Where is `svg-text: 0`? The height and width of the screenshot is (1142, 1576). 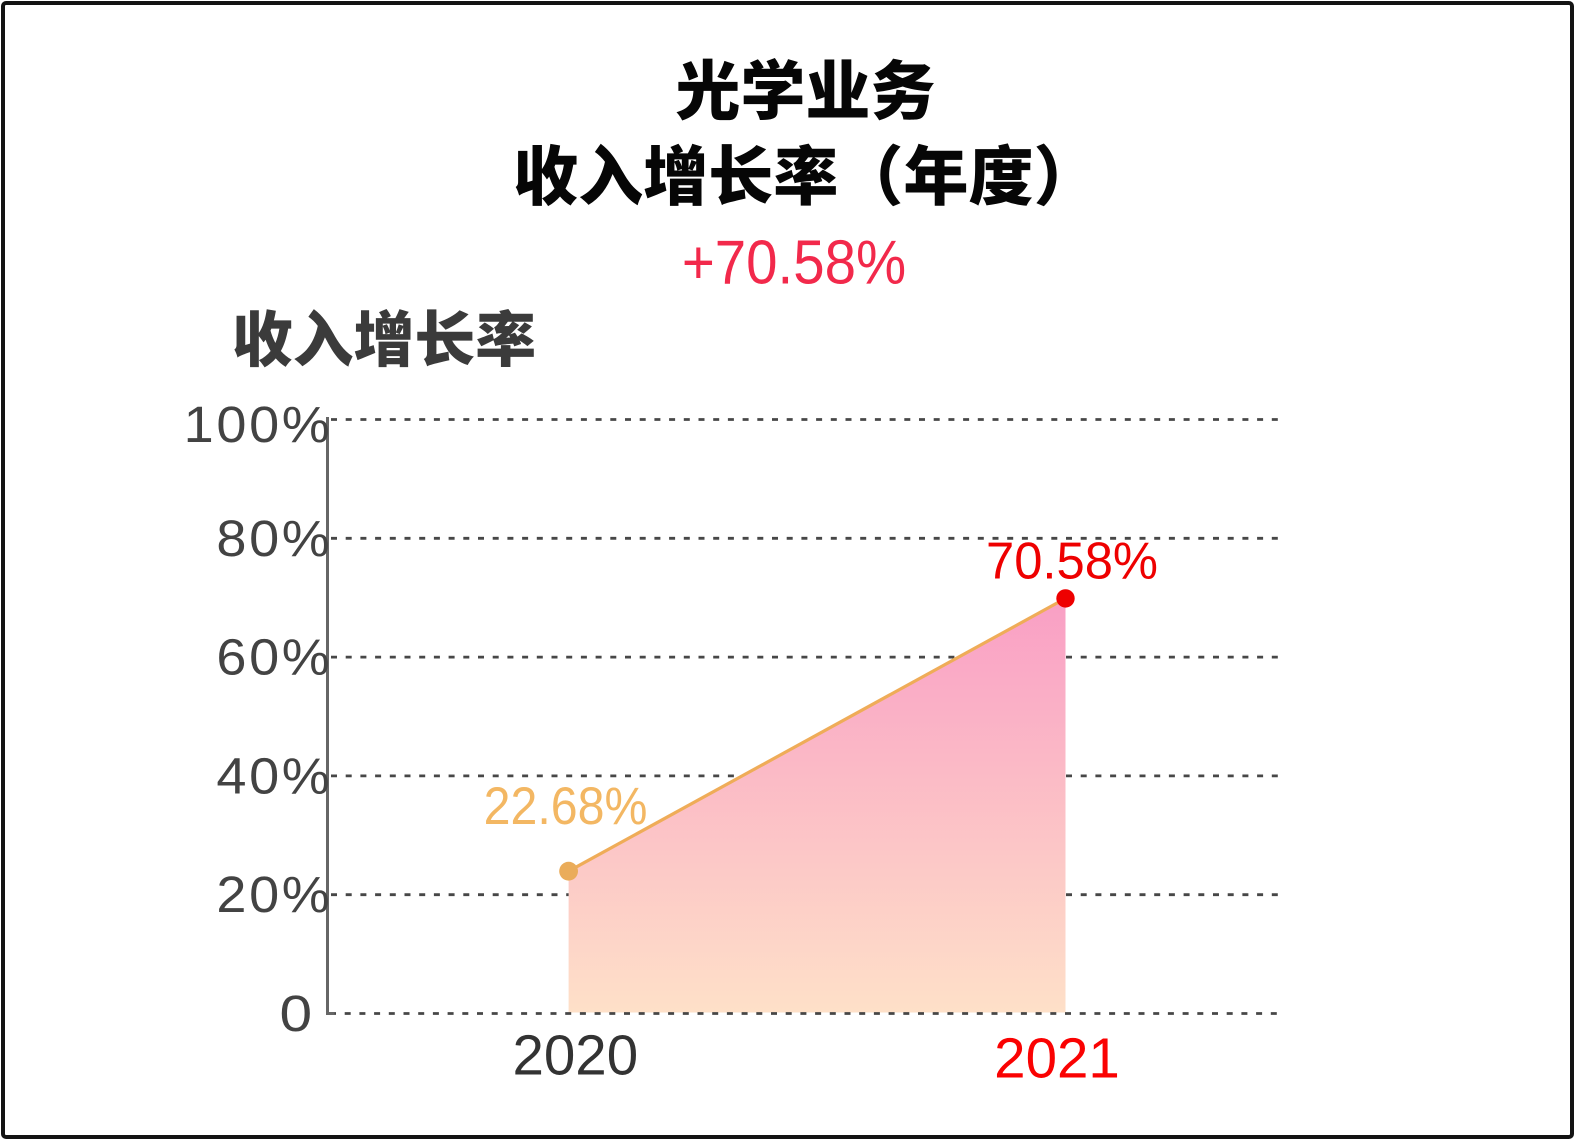 svg-text: 0 is located at coordinates (297, 1014).